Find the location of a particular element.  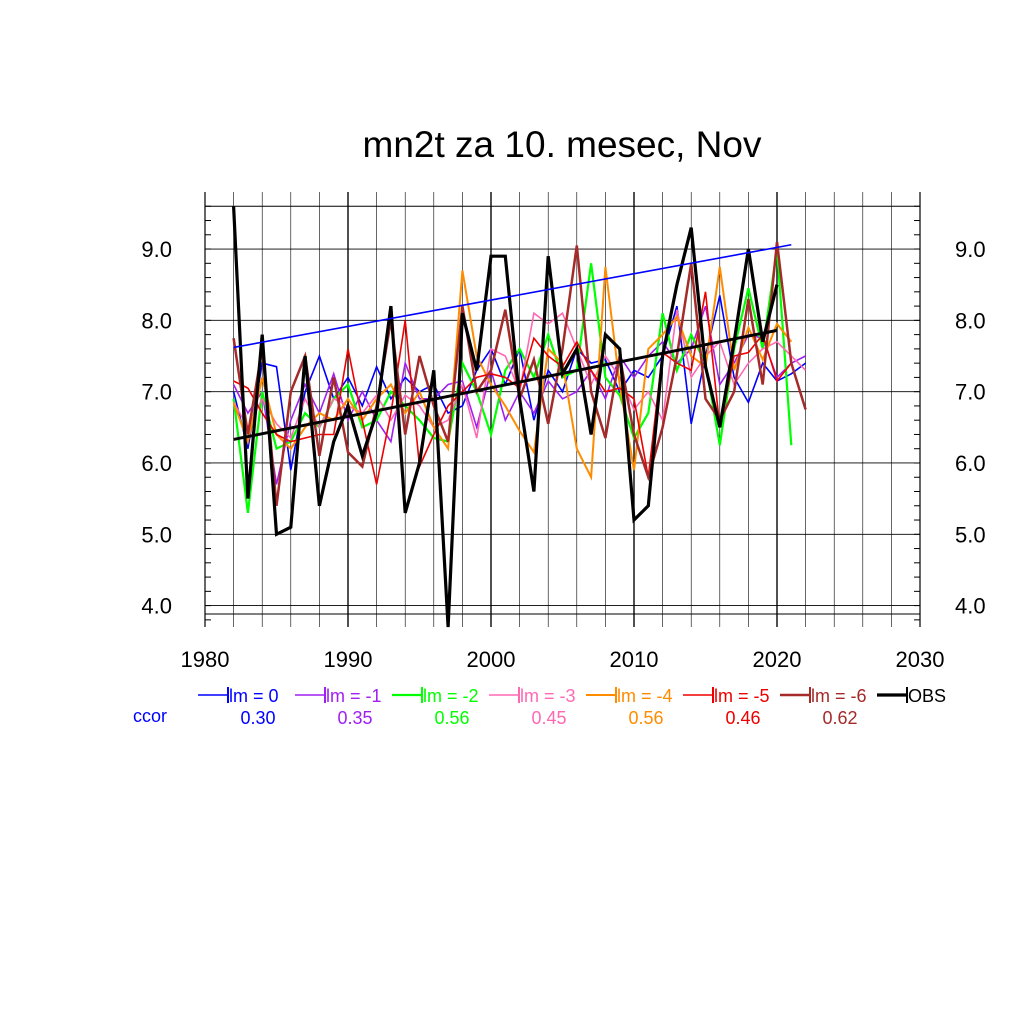

legend-label: lm = -5 is located at coordinates (742, 696).